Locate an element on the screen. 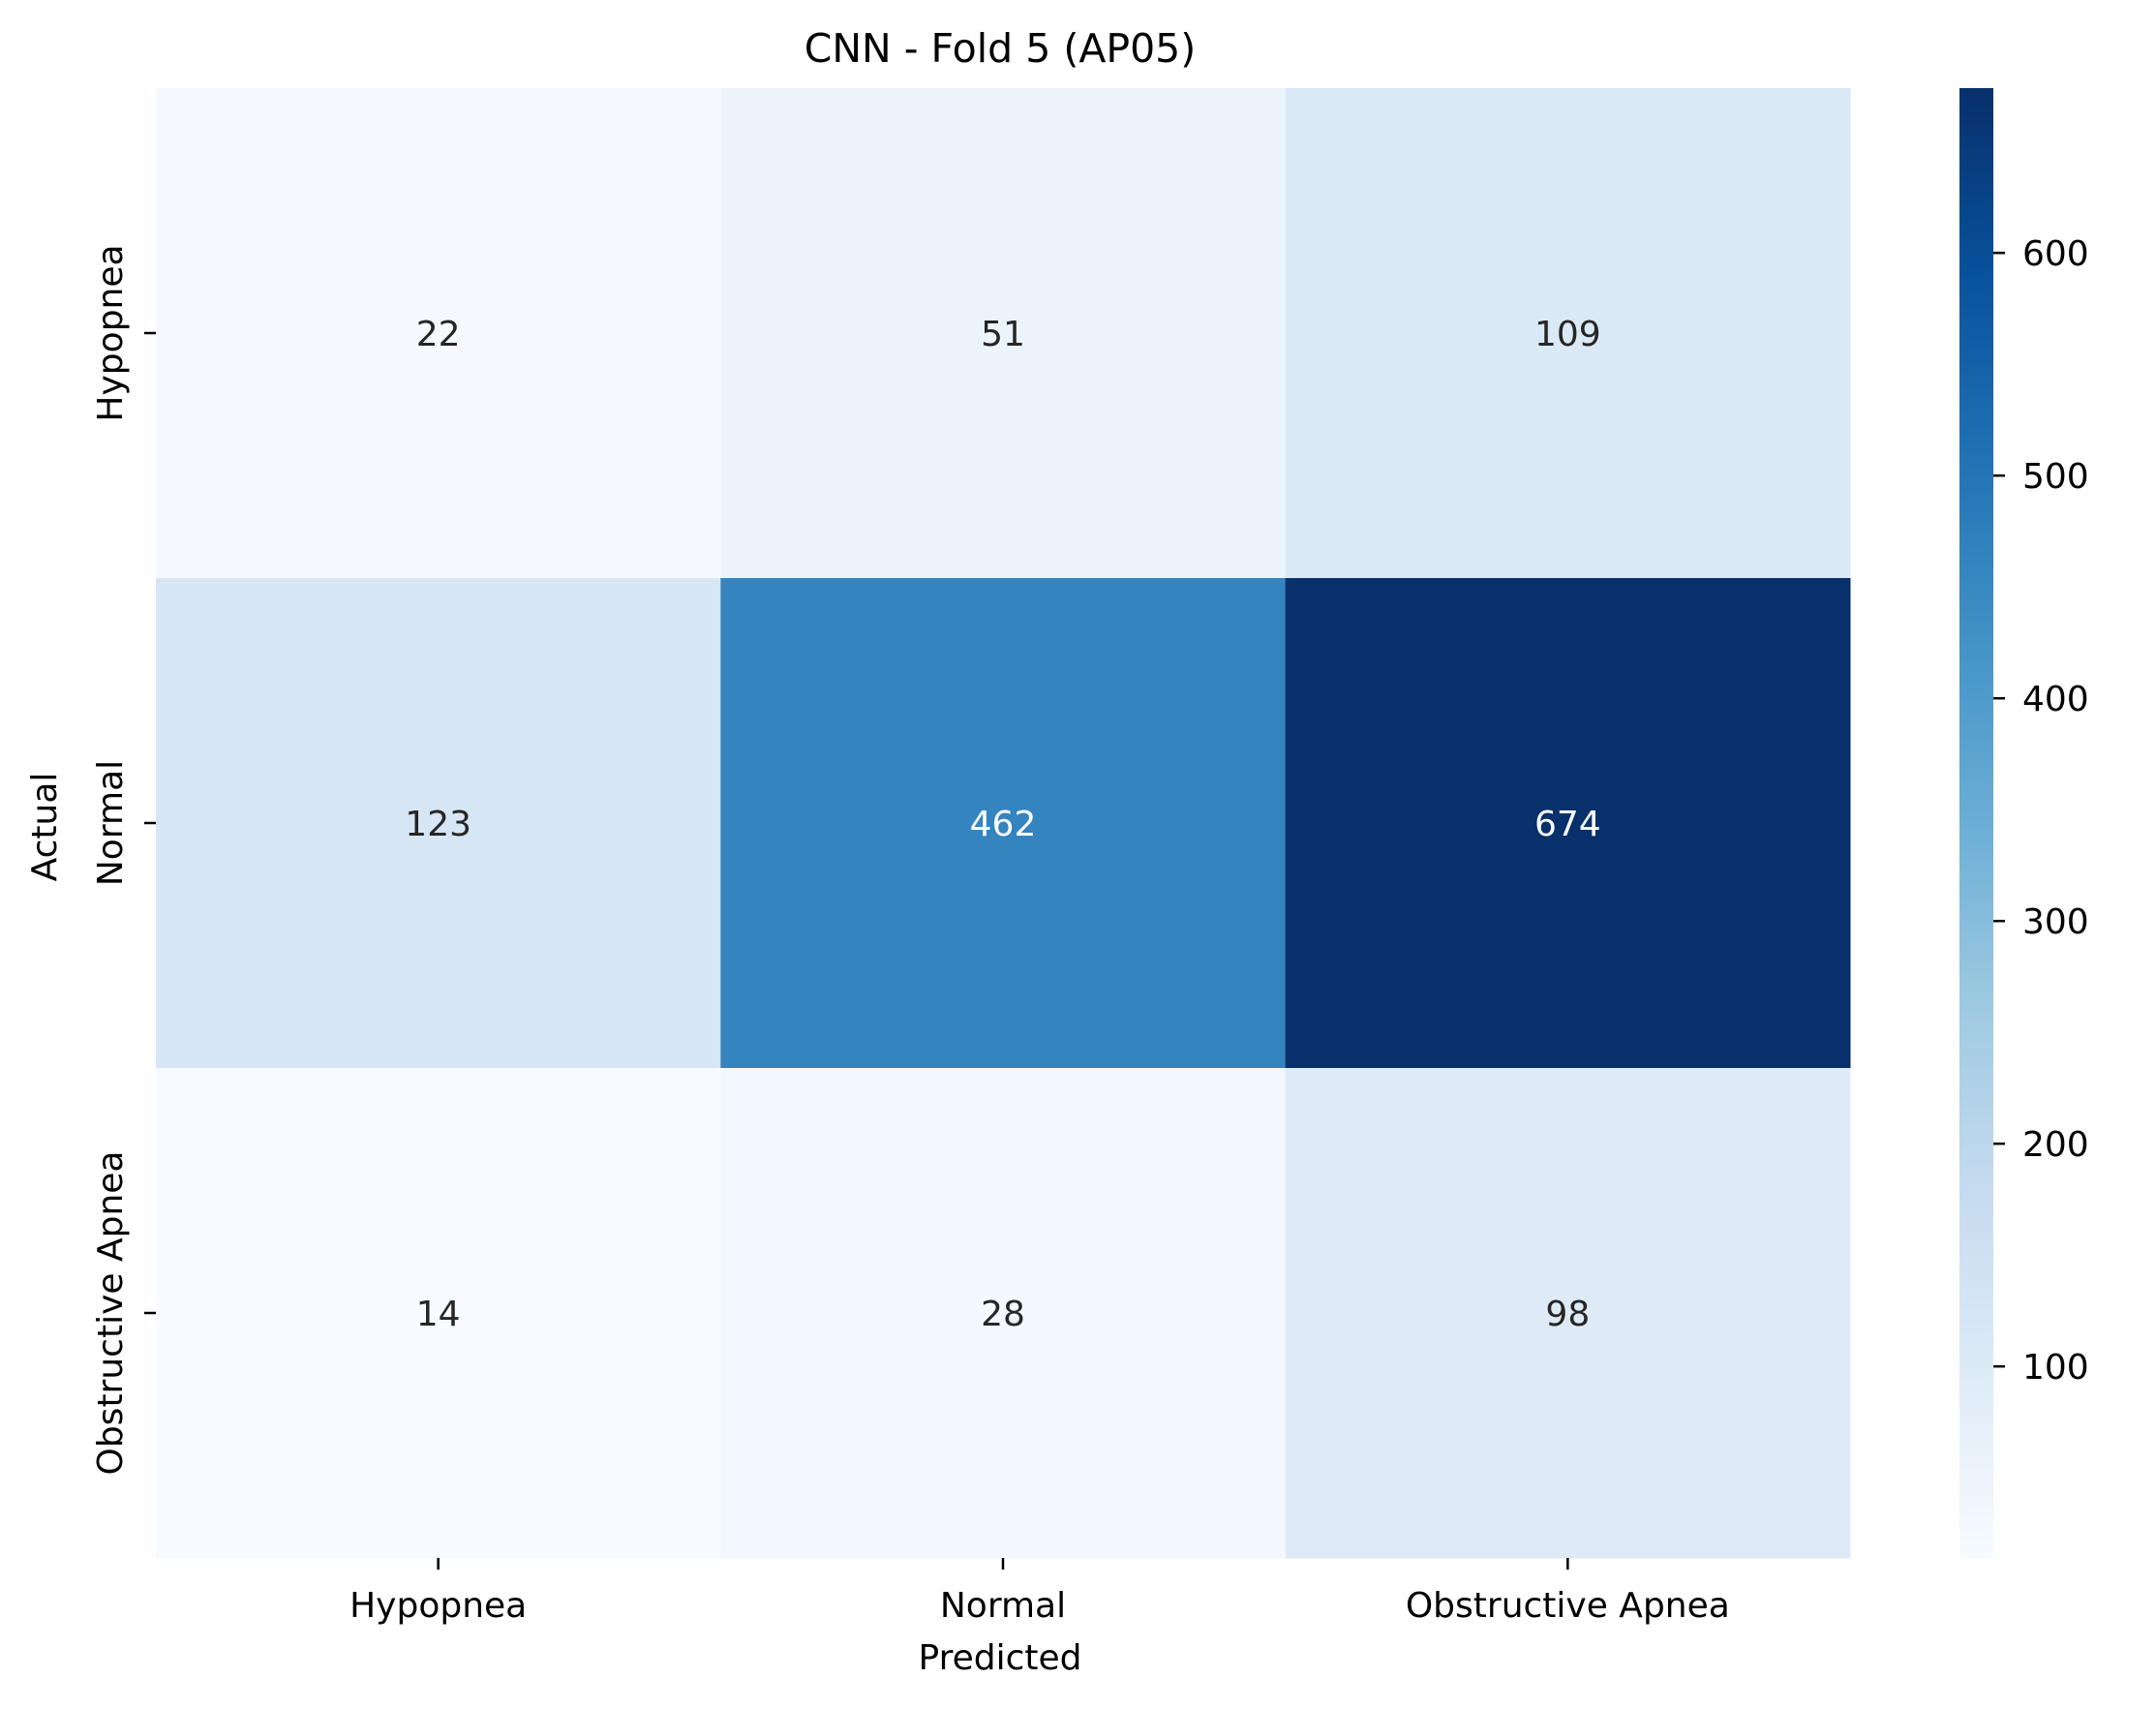 The width and height of the screenshot is (2156, 1709). cell-value-label: 462 is located at coordinates (1004, 825).